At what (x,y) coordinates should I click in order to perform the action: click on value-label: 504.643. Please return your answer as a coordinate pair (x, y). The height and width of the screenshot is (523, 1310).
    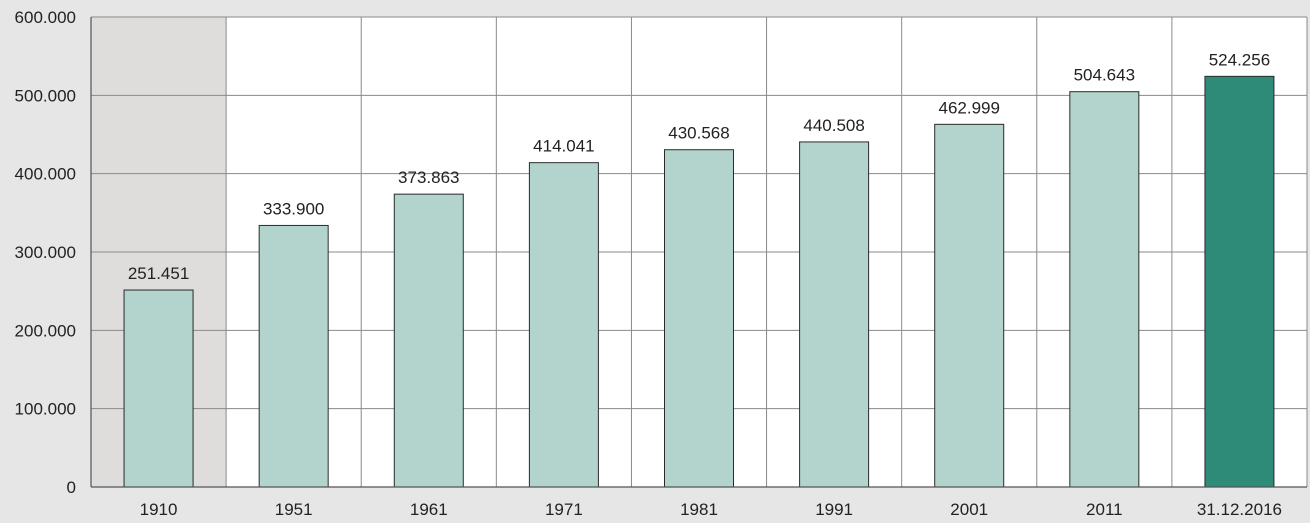
    Looking at the image, I should click on (1104, 75).